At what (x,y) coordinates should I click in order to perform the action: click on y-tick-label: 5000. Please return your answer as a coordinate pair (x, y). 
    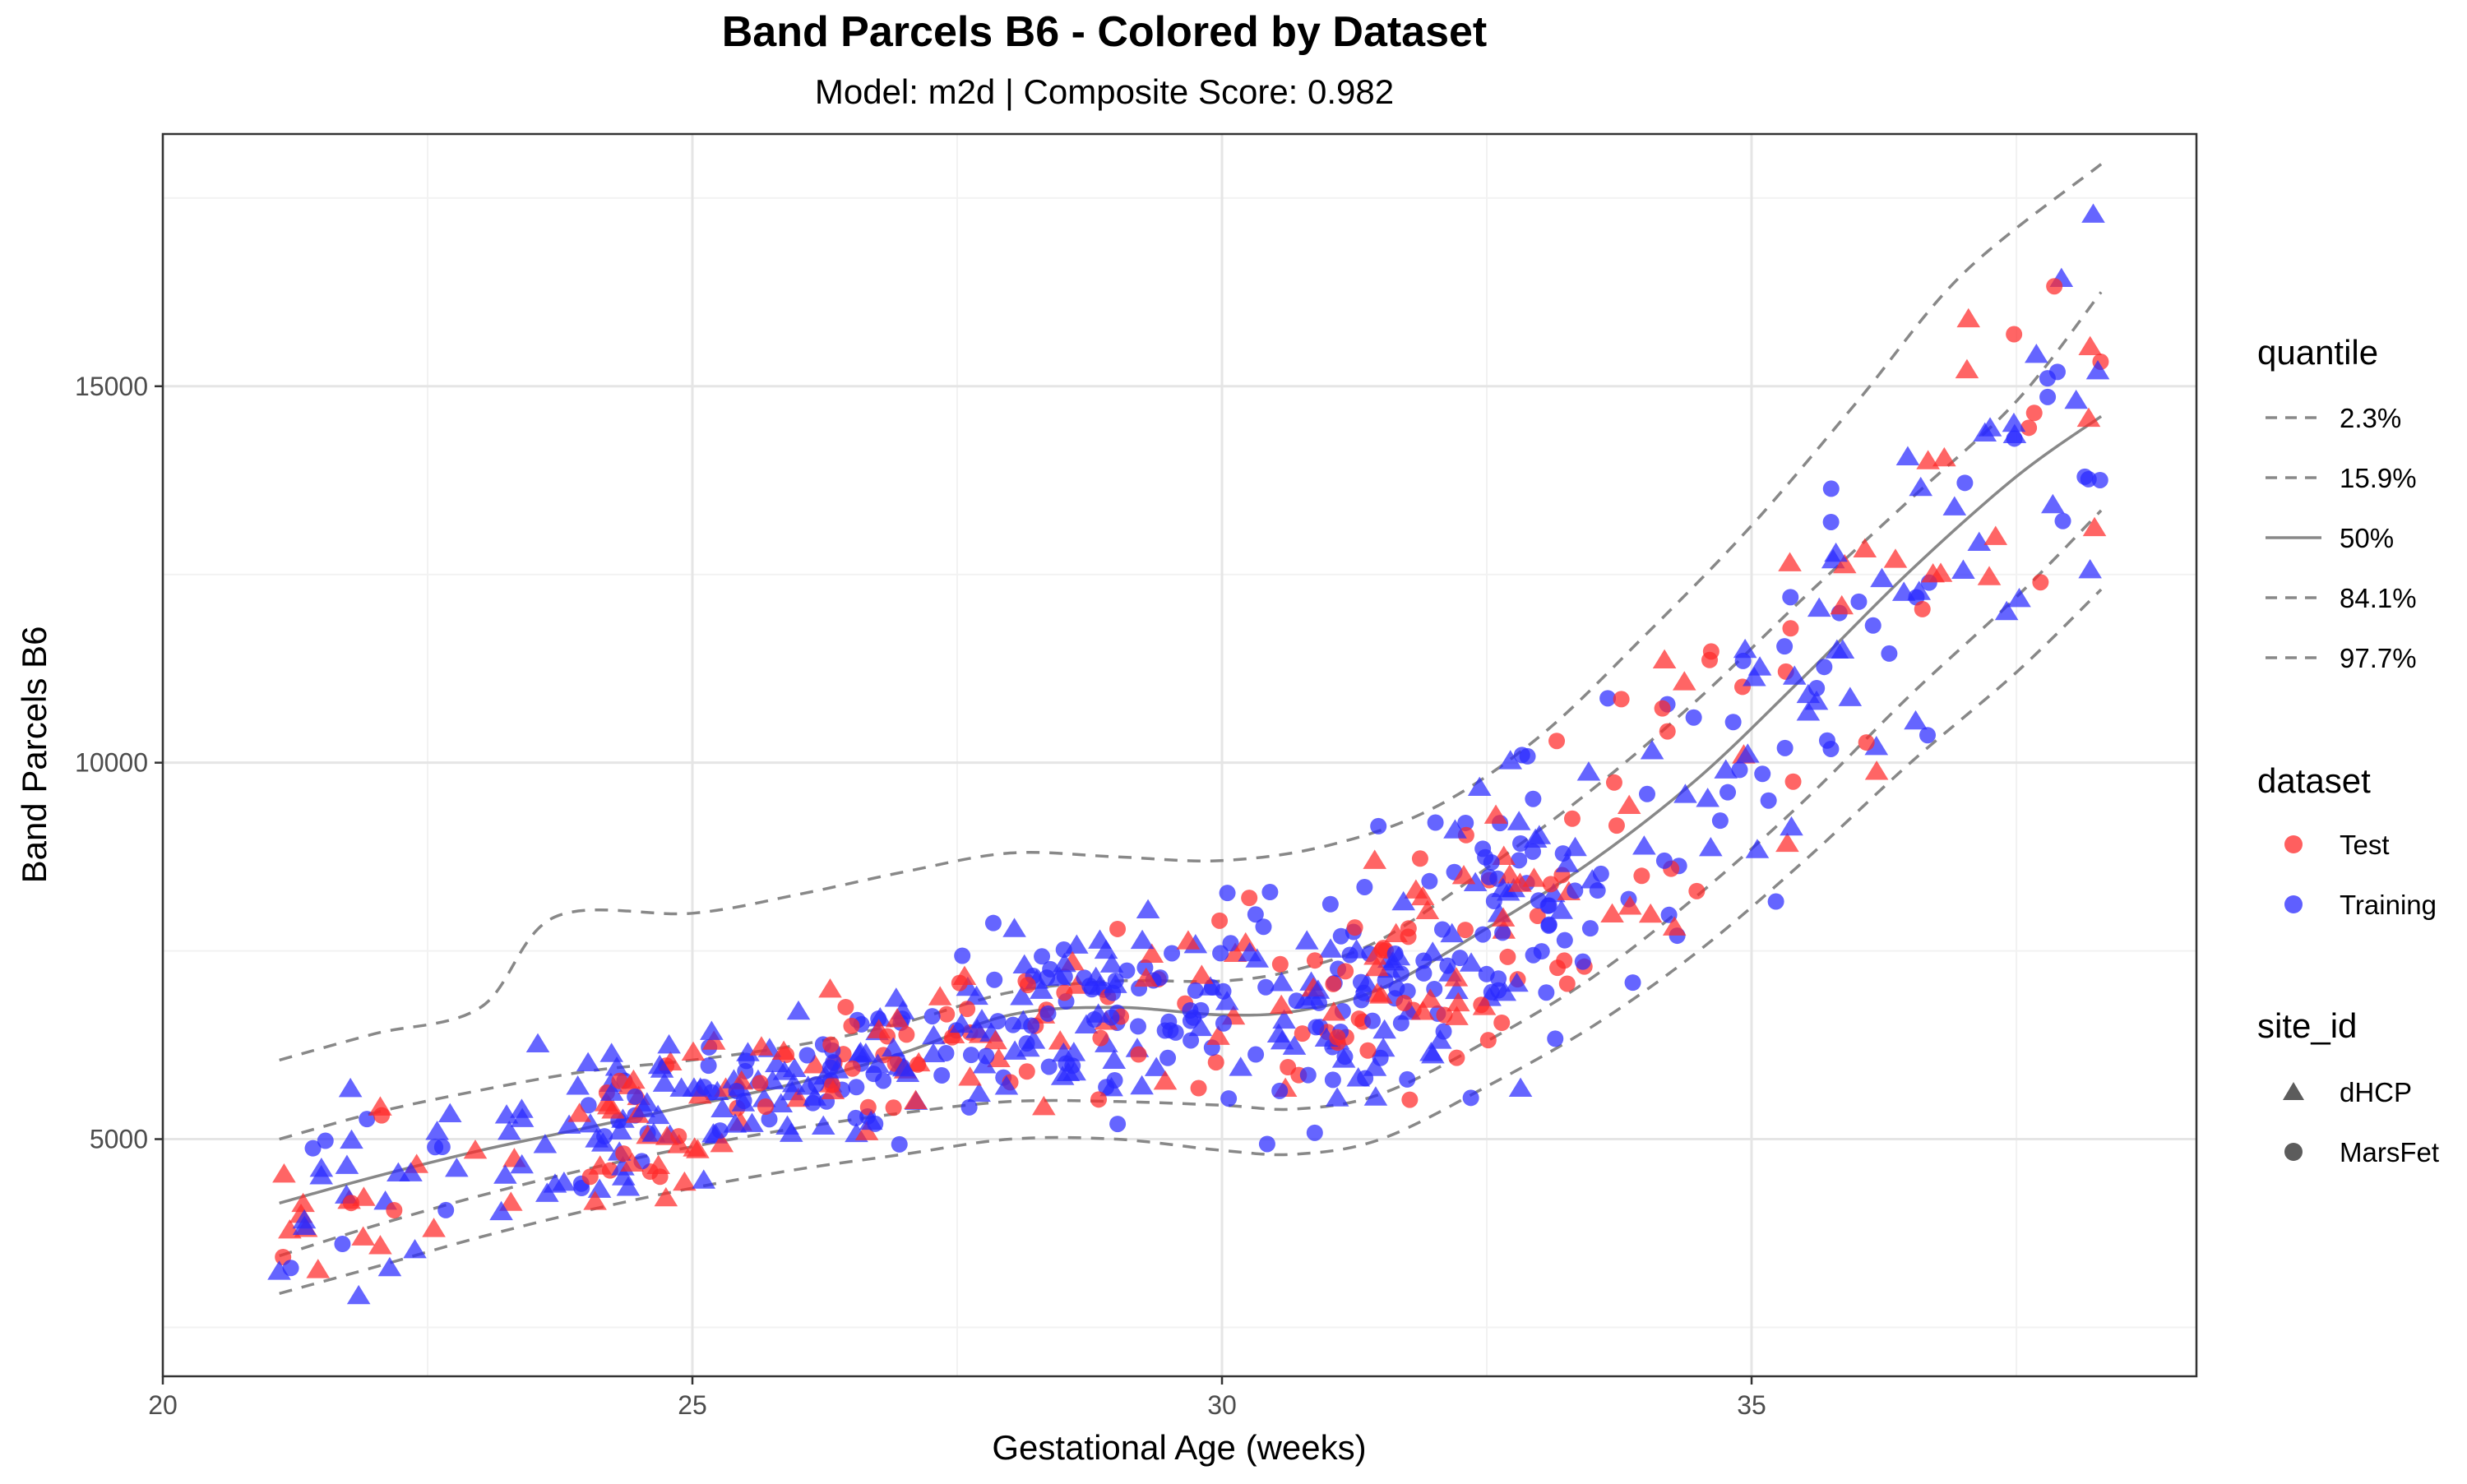
    Looking at the image, I should click on (119, 1139).